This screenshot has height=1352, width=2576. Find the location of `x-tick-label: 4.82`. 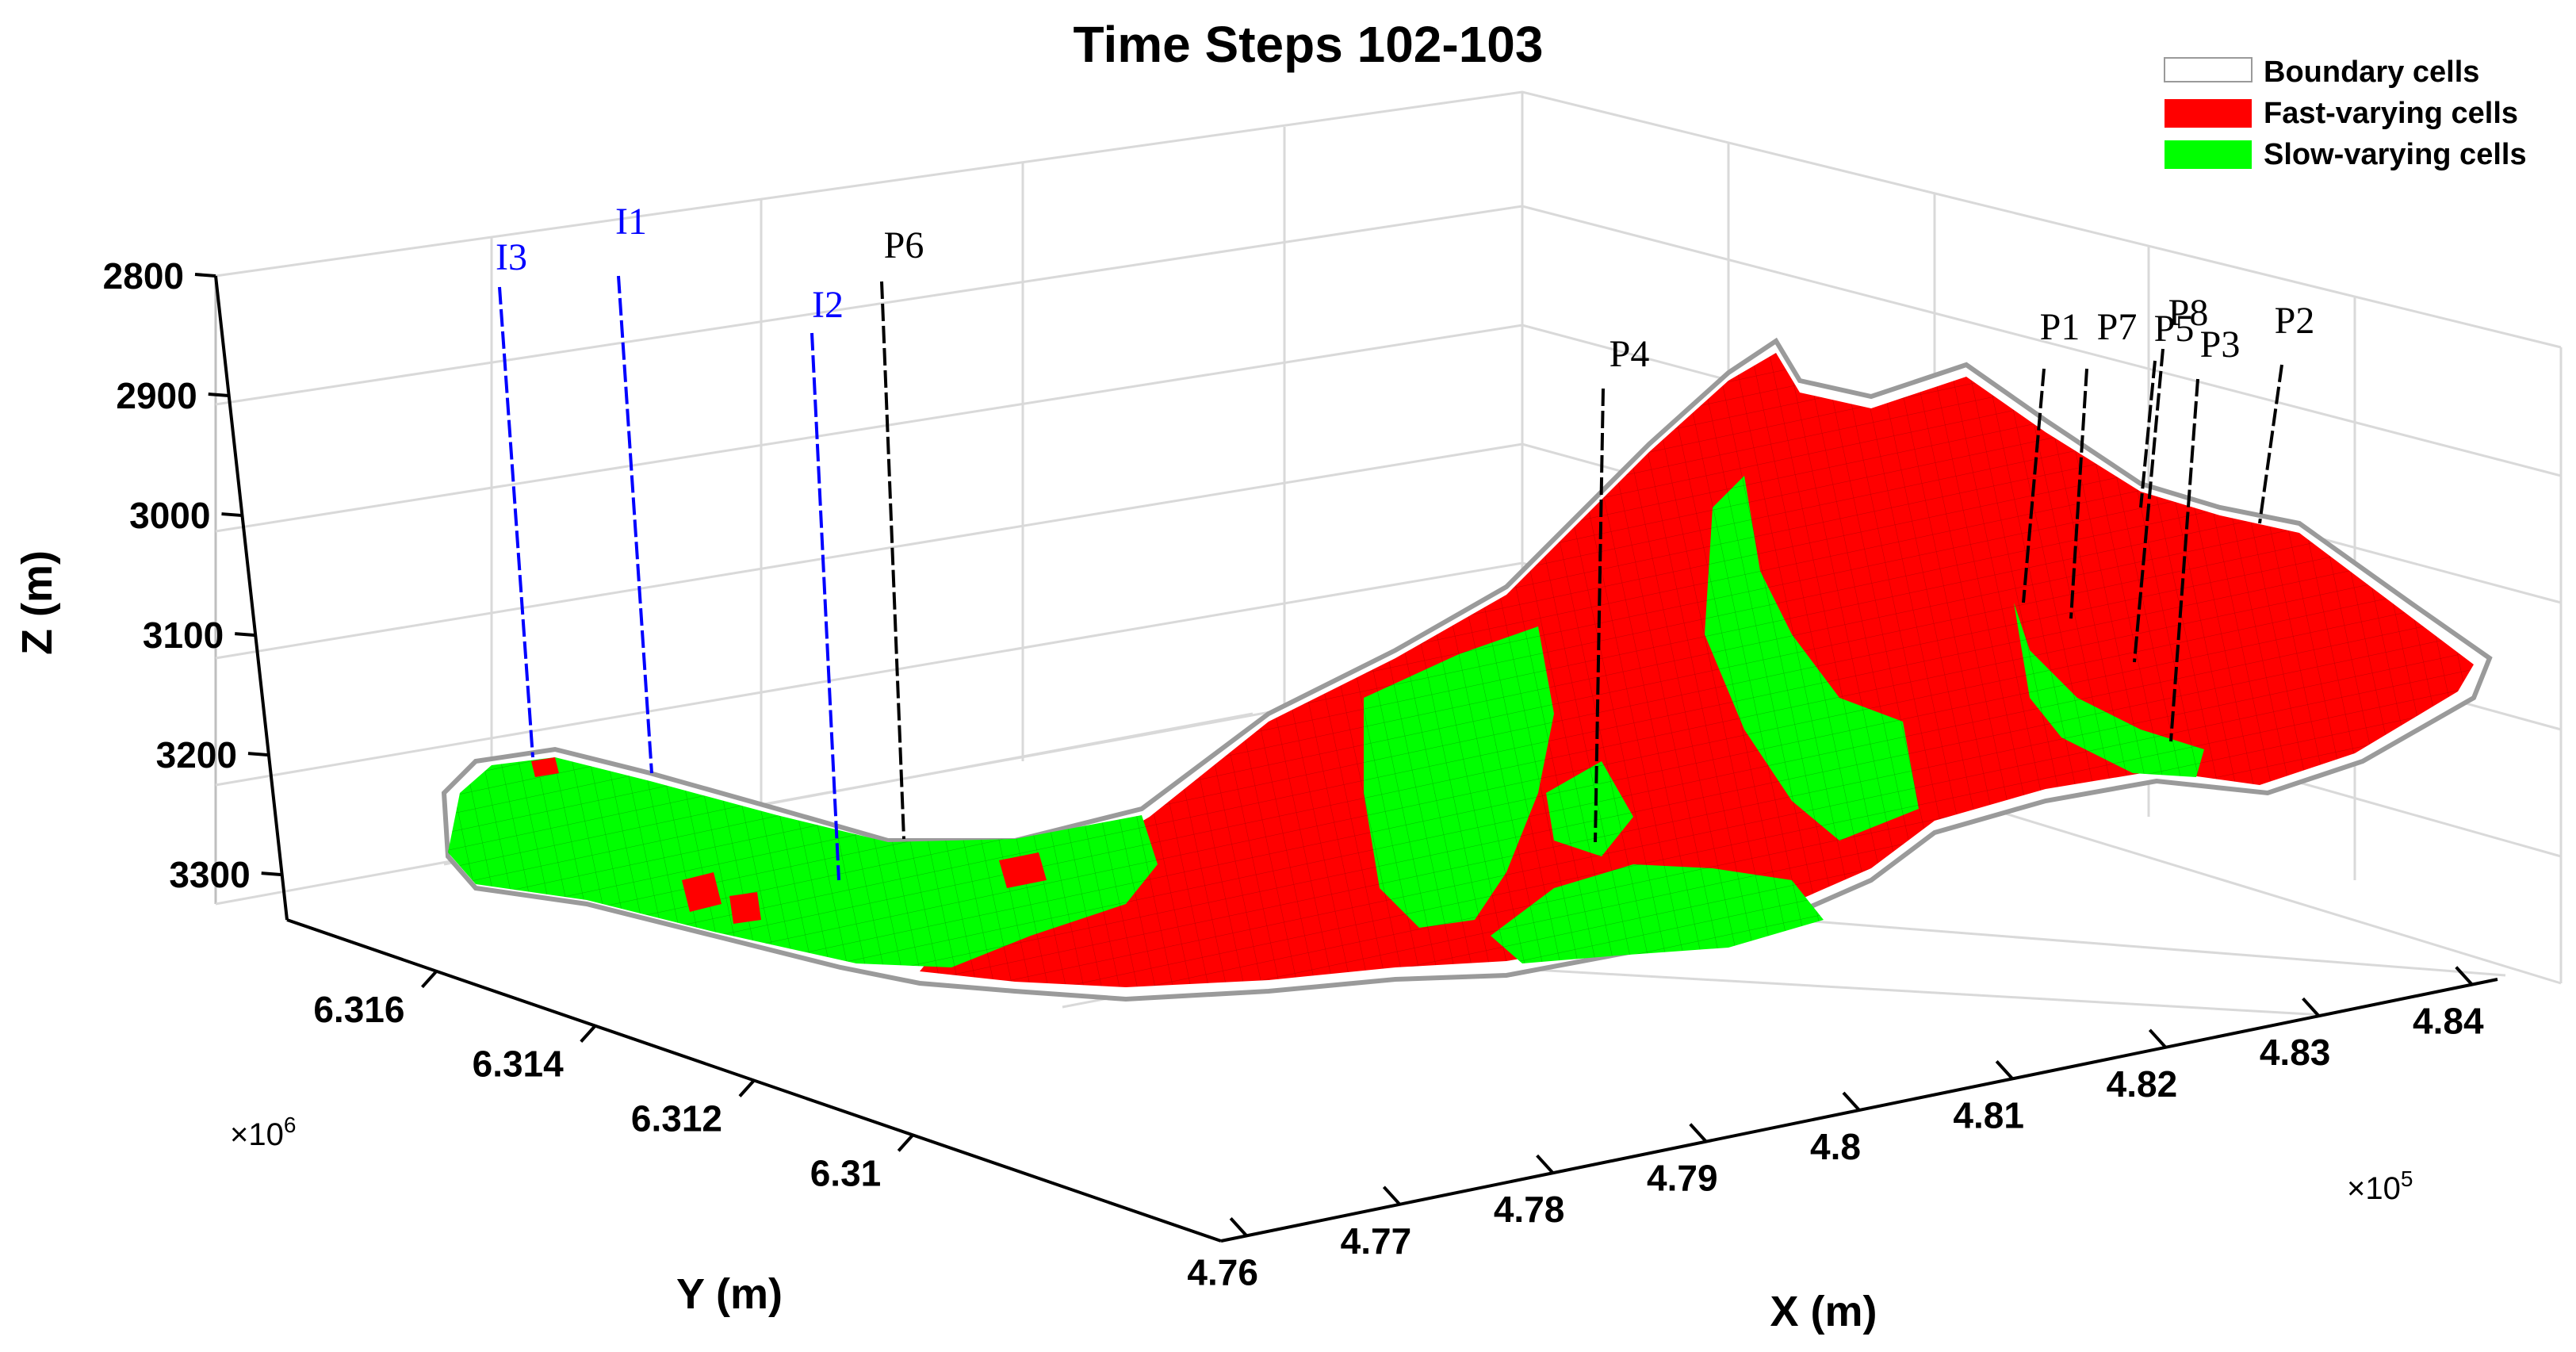

x-tick-label: 4.82 is located at coordinates (2142, 1084).